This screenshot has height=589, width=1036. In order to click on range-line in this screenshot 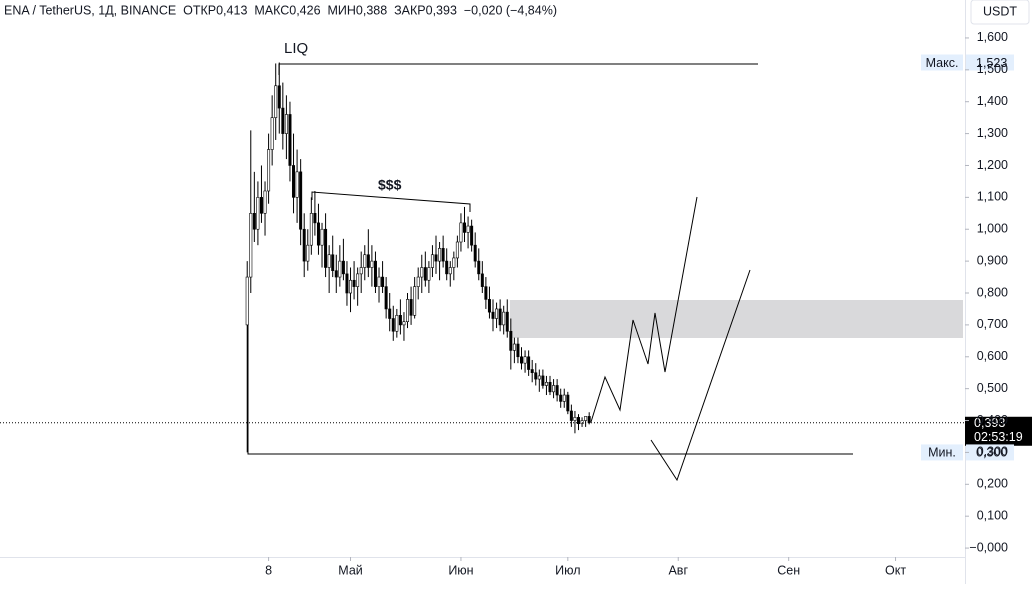, I will do `click(391, 201)`.